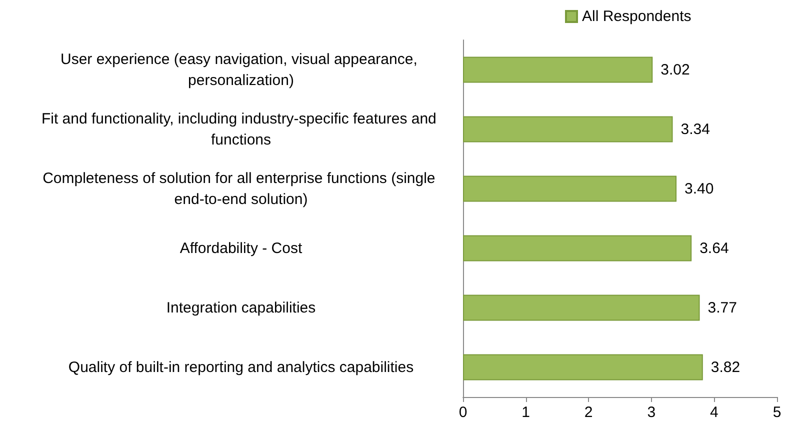 The image size is (791, 441). What do you see at coordinates (651, 412) in the screenshot?
I see `x-tick-label: 3` at bounding box center [651, 412].